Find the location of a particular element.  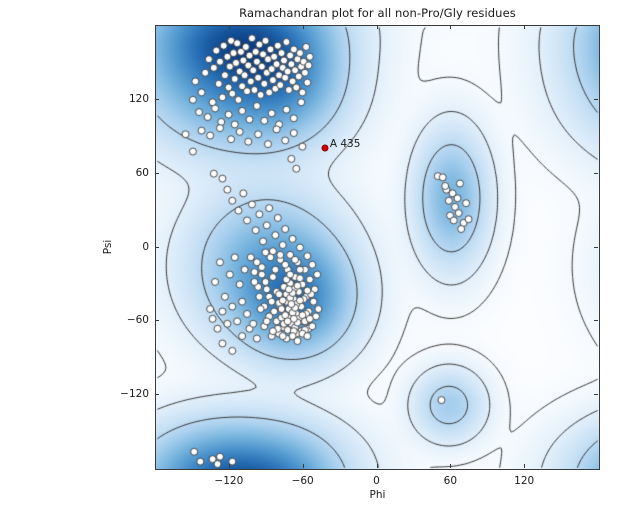

x-tick-label: 60 is located at coordinates (450, 481).